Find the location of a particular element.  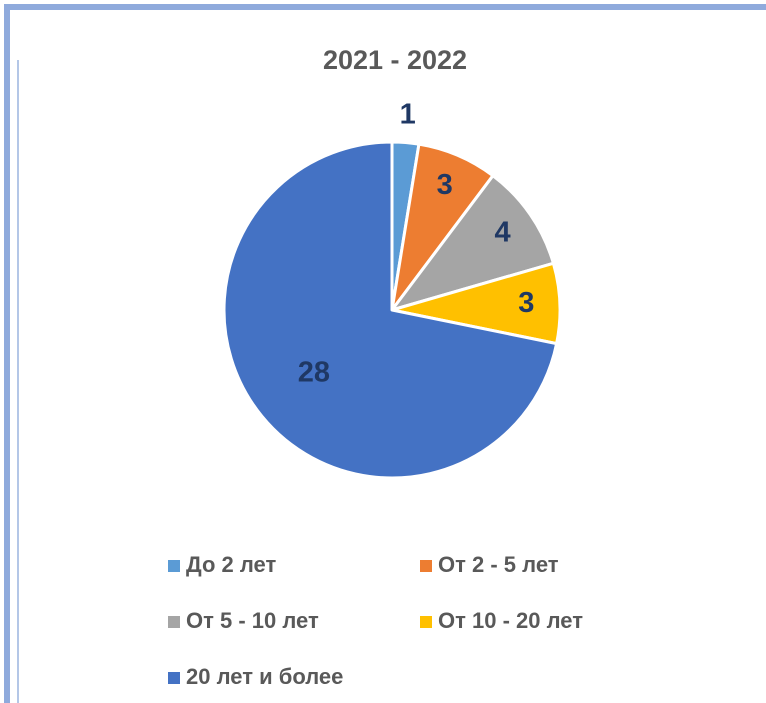

legend-label: 20 лет и более is located at coordinates (264, 676).